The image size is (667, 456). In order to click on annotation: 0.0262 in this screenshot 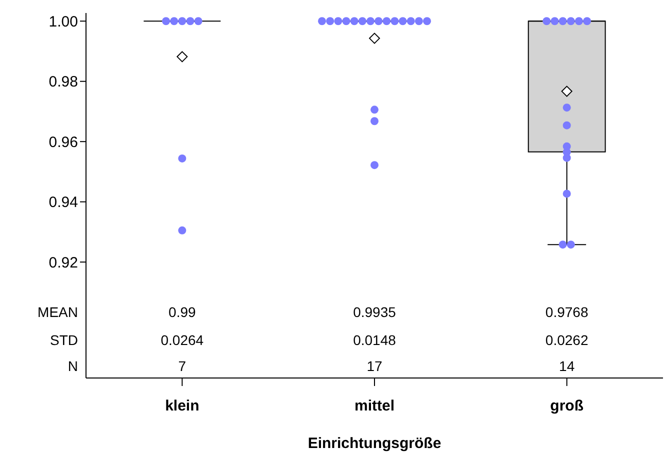, I will do `click(566, 340)`.